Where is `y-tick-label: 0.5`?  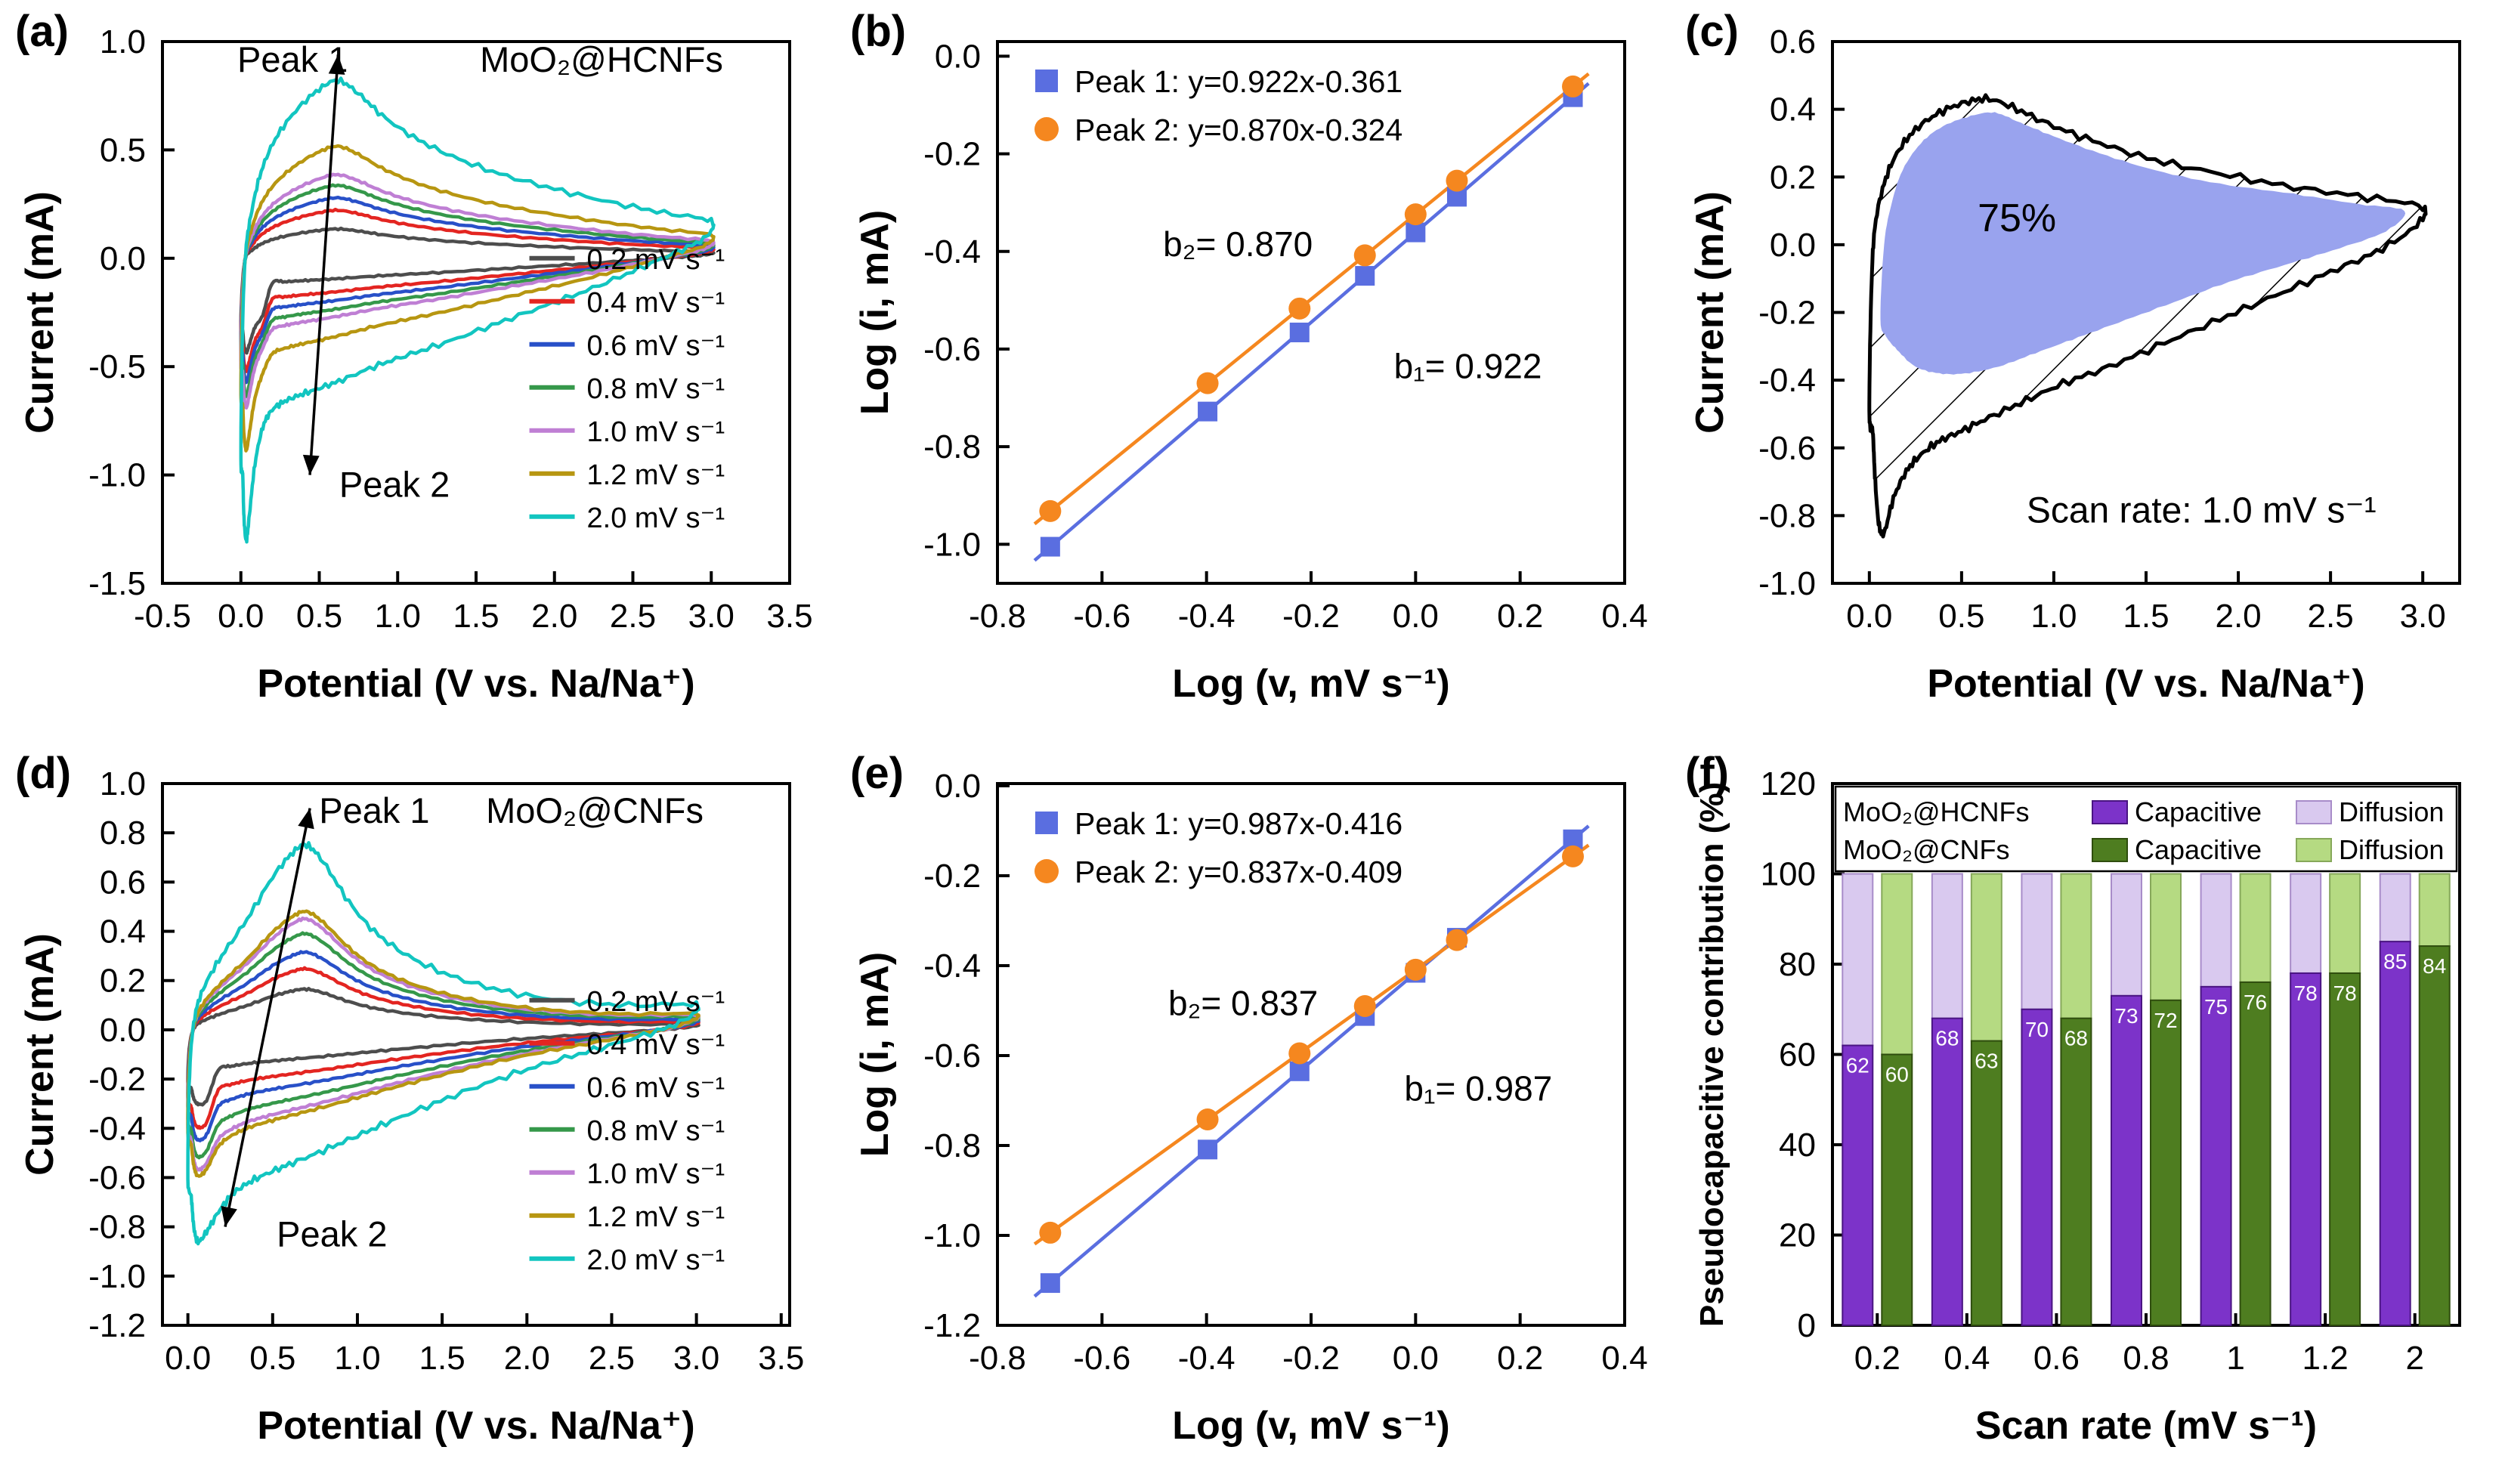 y-tick-label: 0.5 is located at coordinates (123, 149).